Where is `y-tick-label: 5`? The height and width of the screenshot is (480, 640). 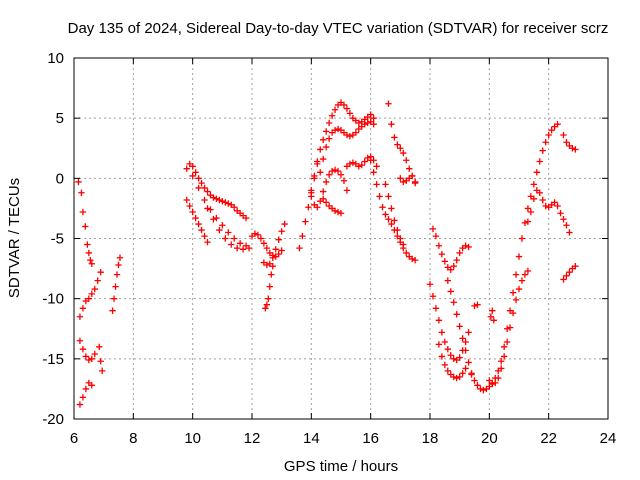 y-tick-label: 5 is located at coordinates (60, 118).